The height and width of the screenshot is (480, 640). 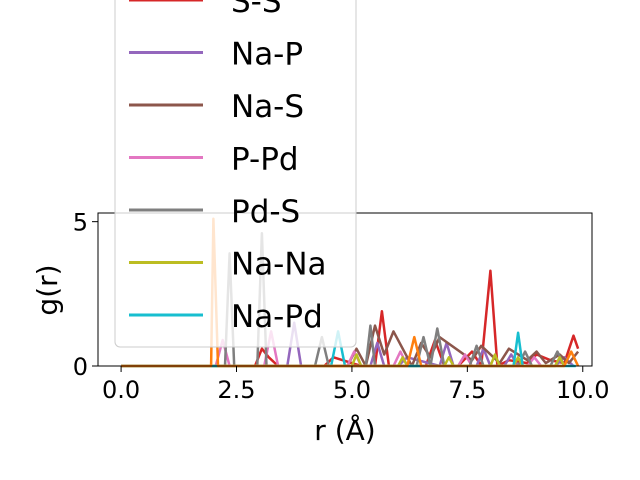 What do you see at coordinates (47, 289) in the screenshot?
I see `y-axis-label: g(r)` at bounding box center [47, 289].